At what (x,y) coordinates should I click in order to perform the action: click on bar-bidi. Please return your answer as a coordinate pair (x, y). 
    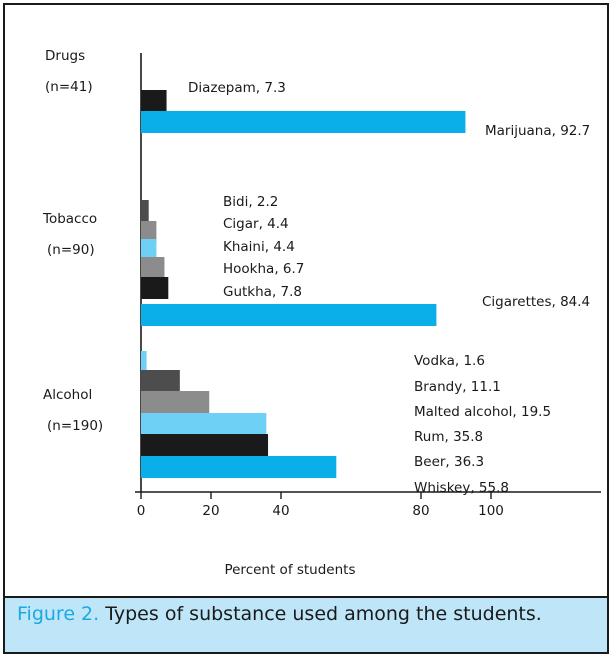
    Looking at the image, I should click on (145, 211).